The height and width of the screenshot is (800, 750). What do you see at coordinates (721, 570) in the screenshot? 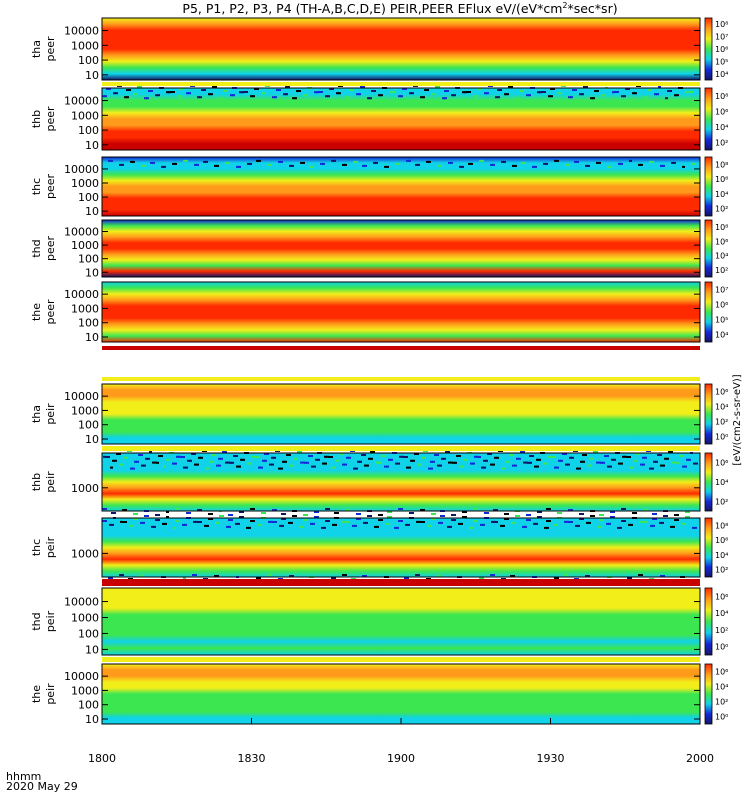
I see `colorbar-tick-label: 10²` at bounding box center [721, 570].